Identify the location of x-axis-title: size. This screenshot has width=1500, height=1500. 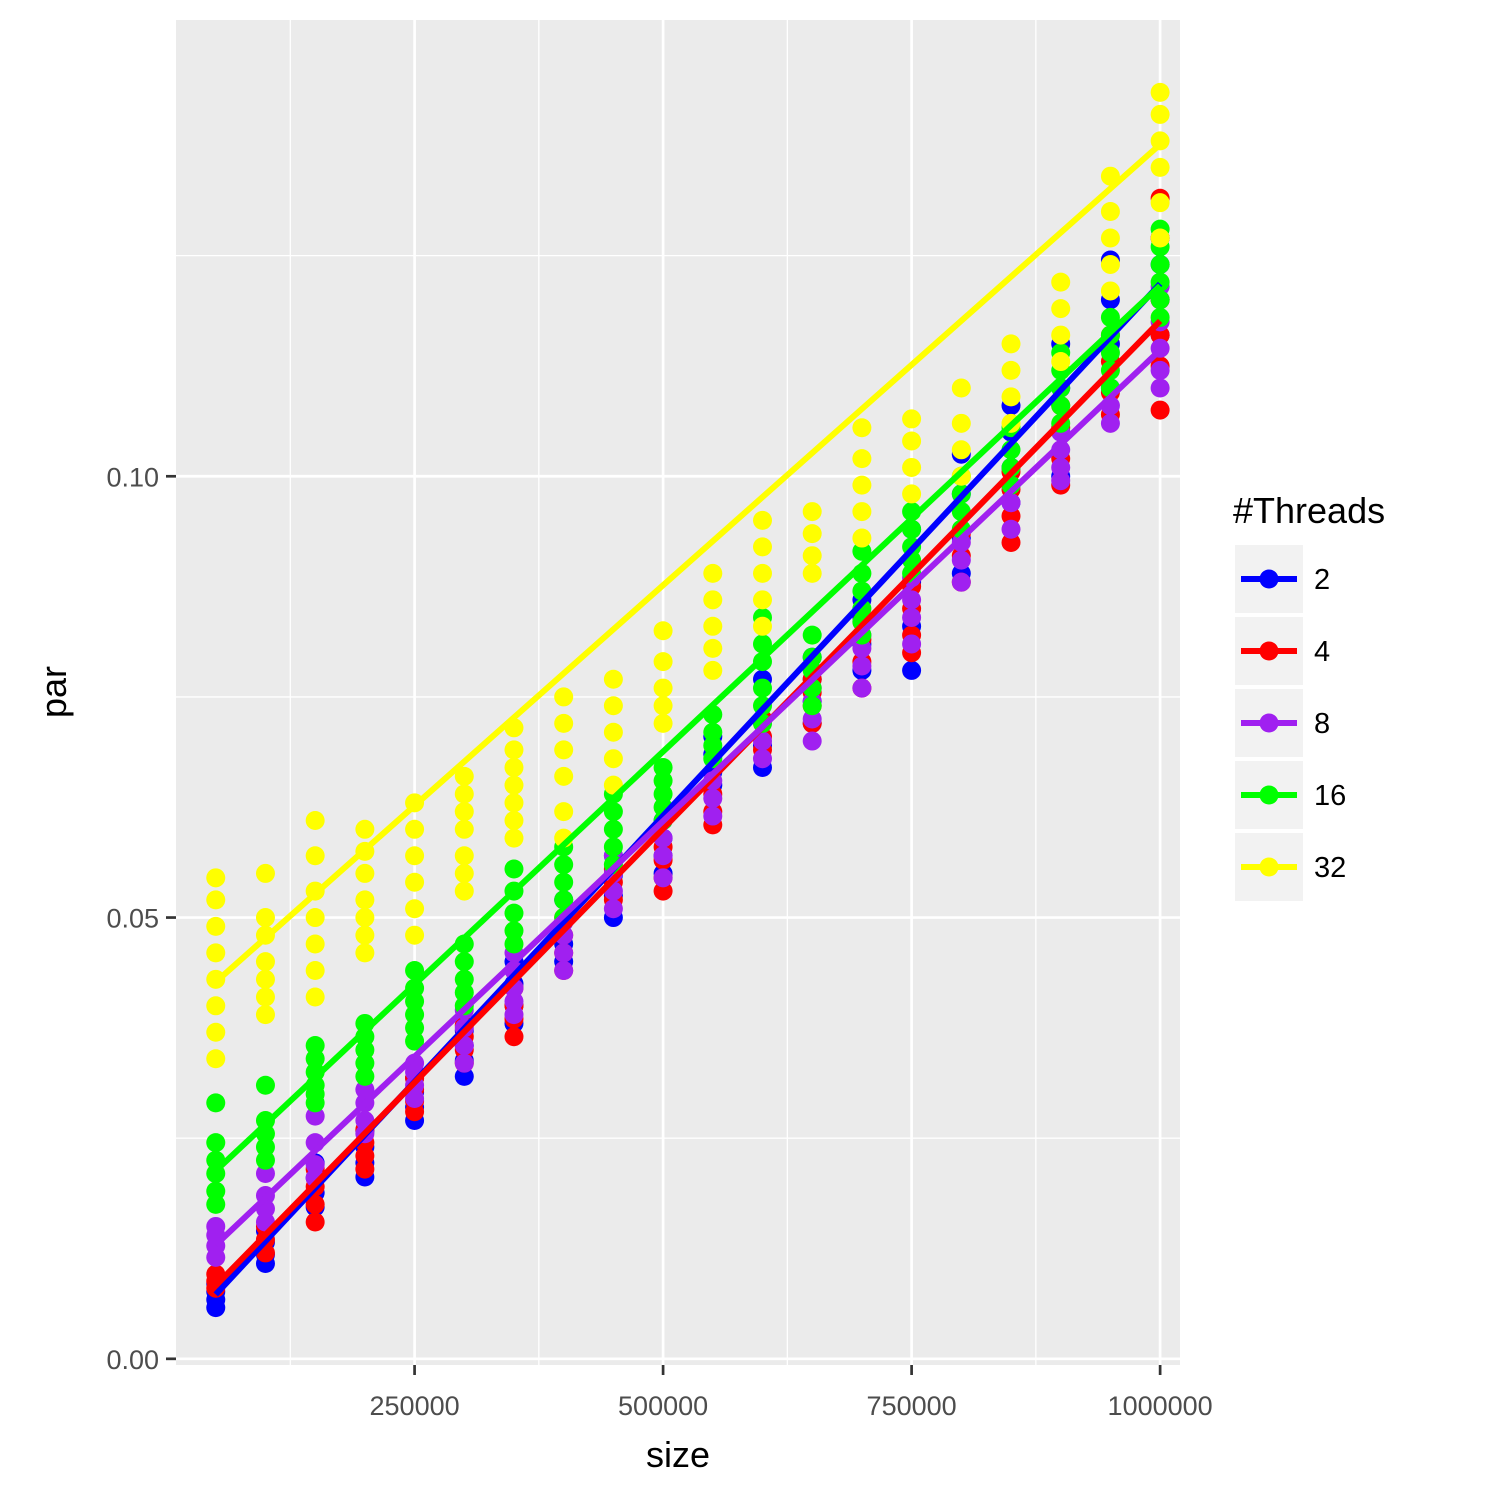
(678, 1454).